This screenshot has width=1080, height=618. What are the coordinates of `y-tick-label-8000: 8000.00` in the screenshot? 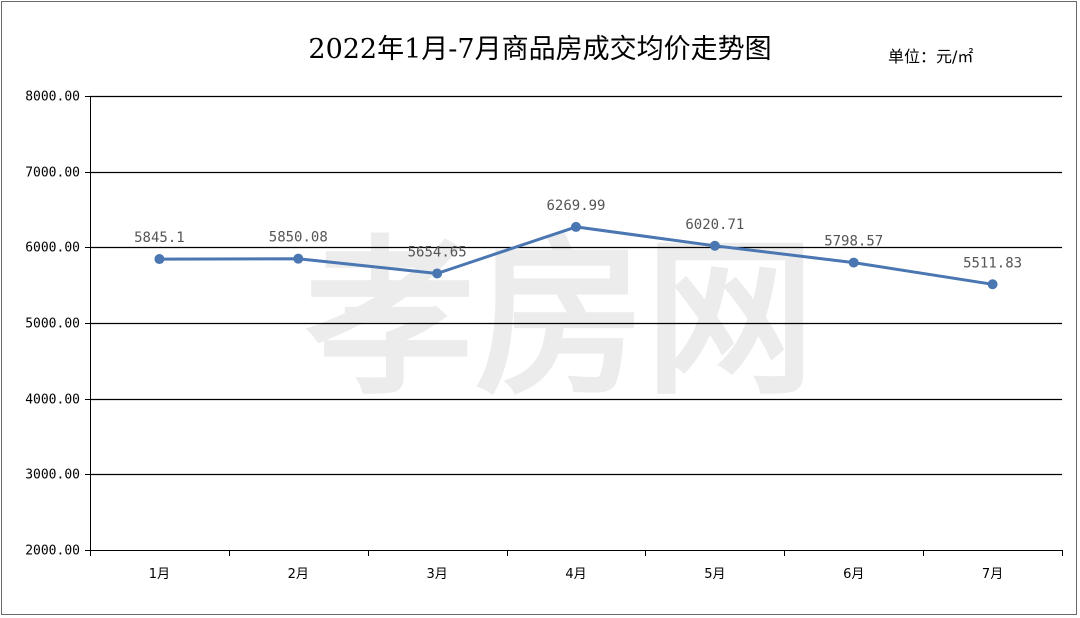 It's located at (52, 97).